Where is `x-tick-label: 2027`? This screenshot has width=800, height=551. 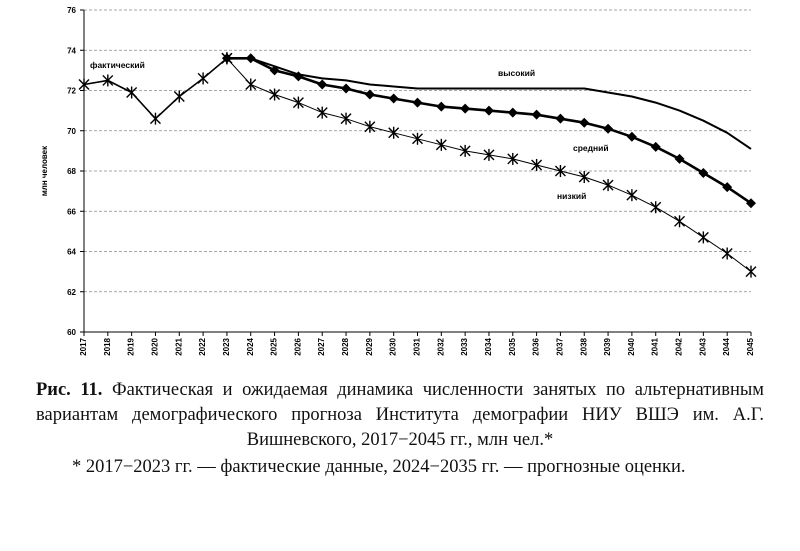 x-tick-label: 2027 is located at coordinates (321, 346).